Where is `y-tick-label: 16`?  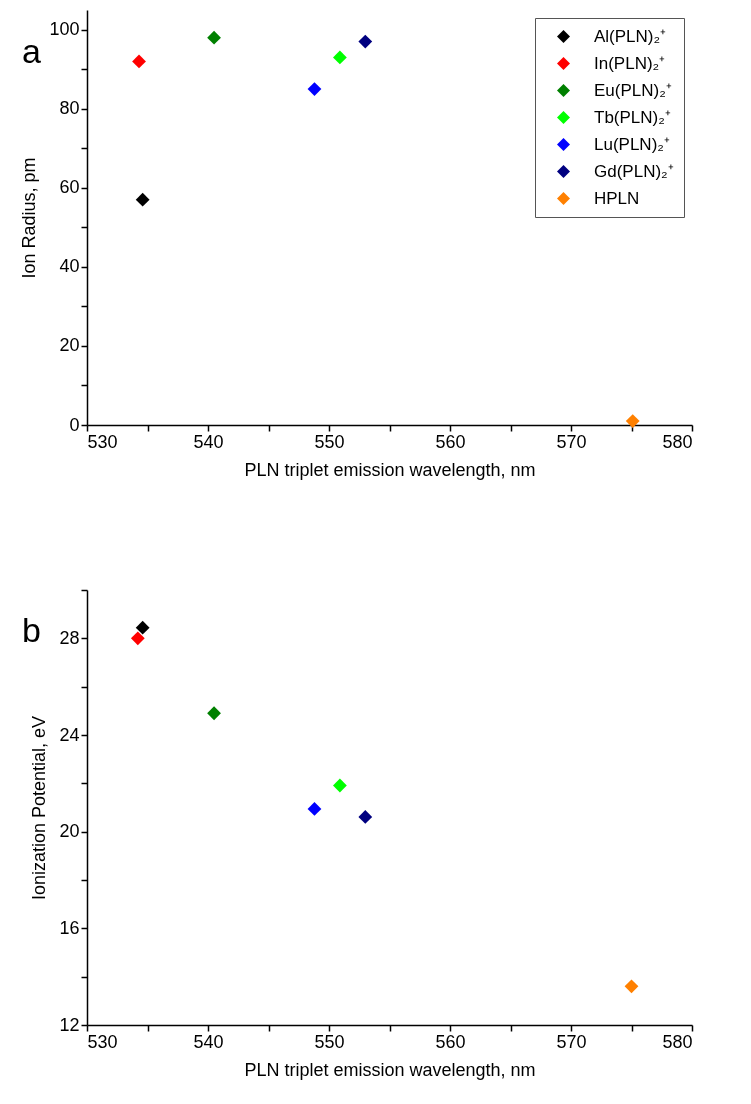
y-tick-label: 16 is located at coordinates (69, 927).